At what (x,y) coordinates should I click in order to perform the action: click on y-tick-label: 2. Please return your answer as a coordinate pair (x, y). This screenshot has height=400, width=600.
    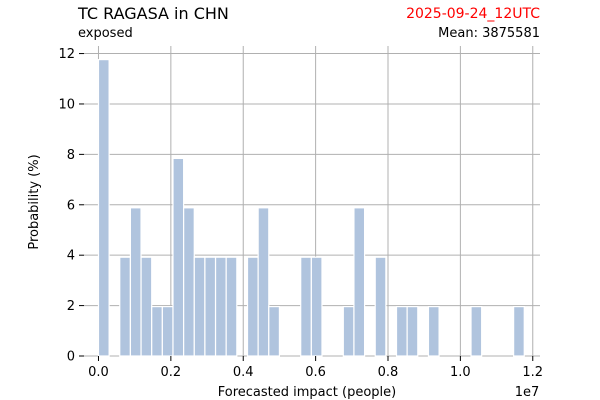
    Looking at the image, I should click on (71, 306).